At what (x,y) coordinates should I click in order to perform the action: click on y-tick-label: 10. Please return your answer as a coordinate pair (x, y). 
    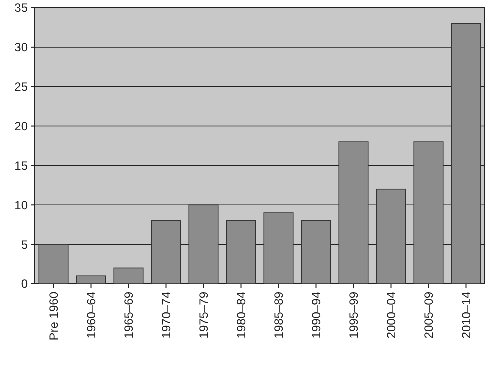
    Looking at the image, I should click on (21, 205).